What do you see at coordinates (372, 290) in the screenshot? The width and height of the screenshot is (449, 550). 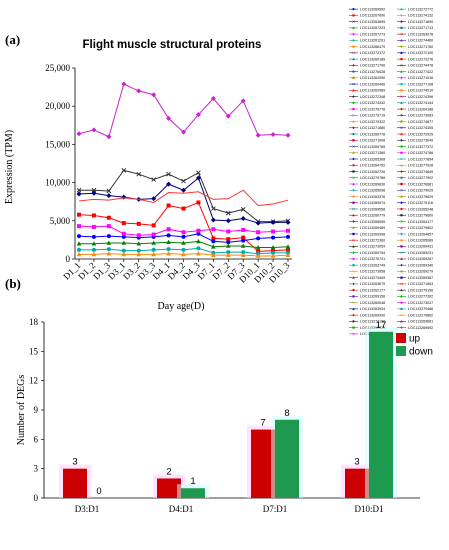 I see `legend-label: LOC113262177` at bounding box center [372, 290].